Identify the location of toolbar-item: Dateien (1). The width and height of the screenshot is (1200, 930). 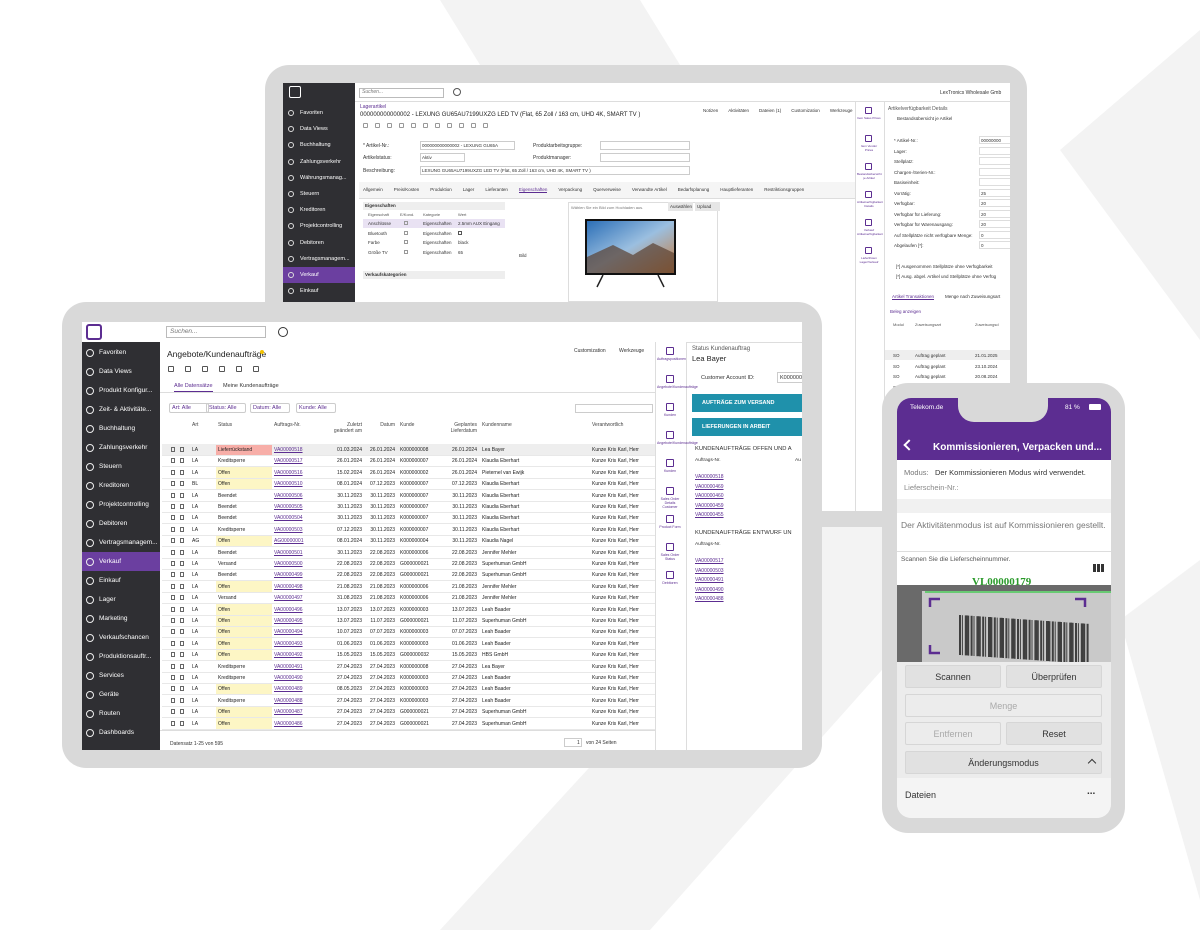
(770, 110).